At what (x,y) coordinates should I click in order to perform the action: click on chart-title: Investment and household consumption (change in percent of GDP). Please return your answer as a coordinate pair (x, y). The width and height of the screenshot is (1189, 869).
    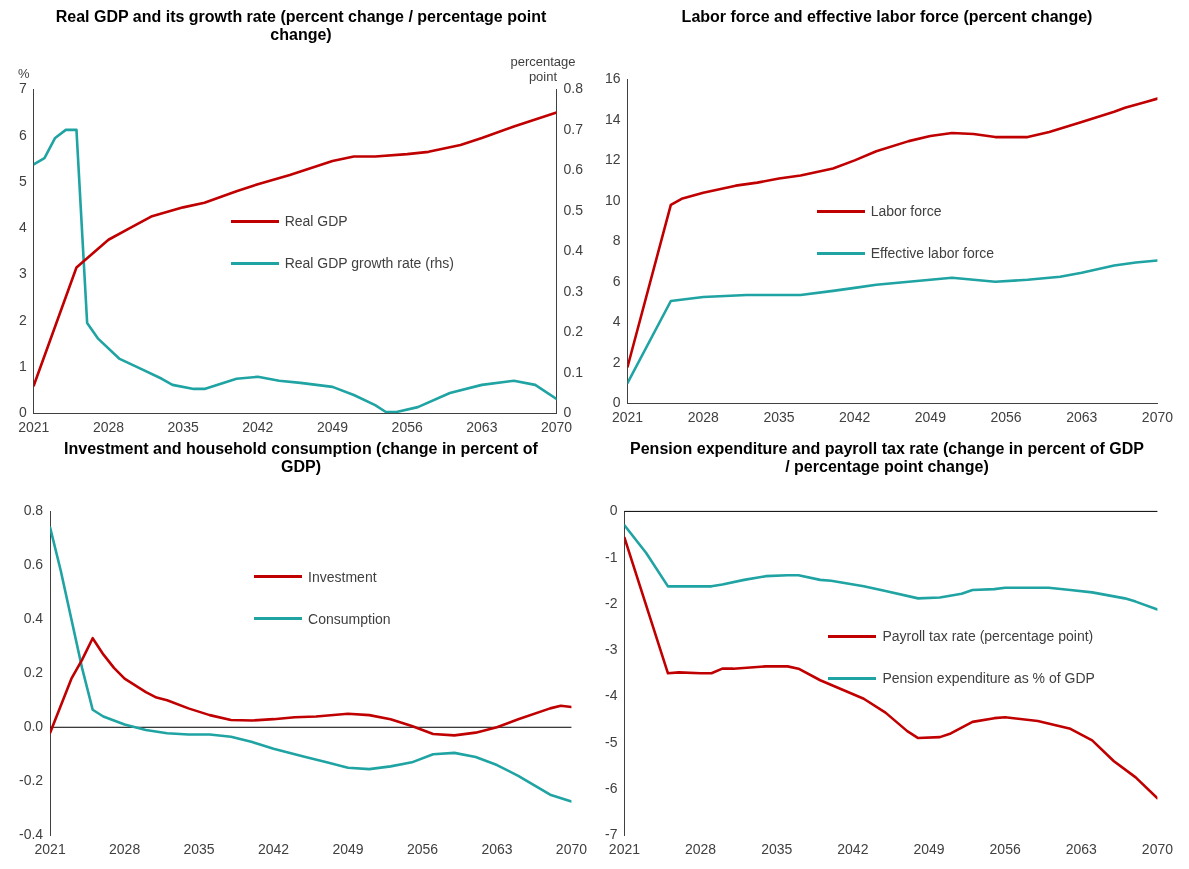
    Looking at the image, I should click on (301, 458).